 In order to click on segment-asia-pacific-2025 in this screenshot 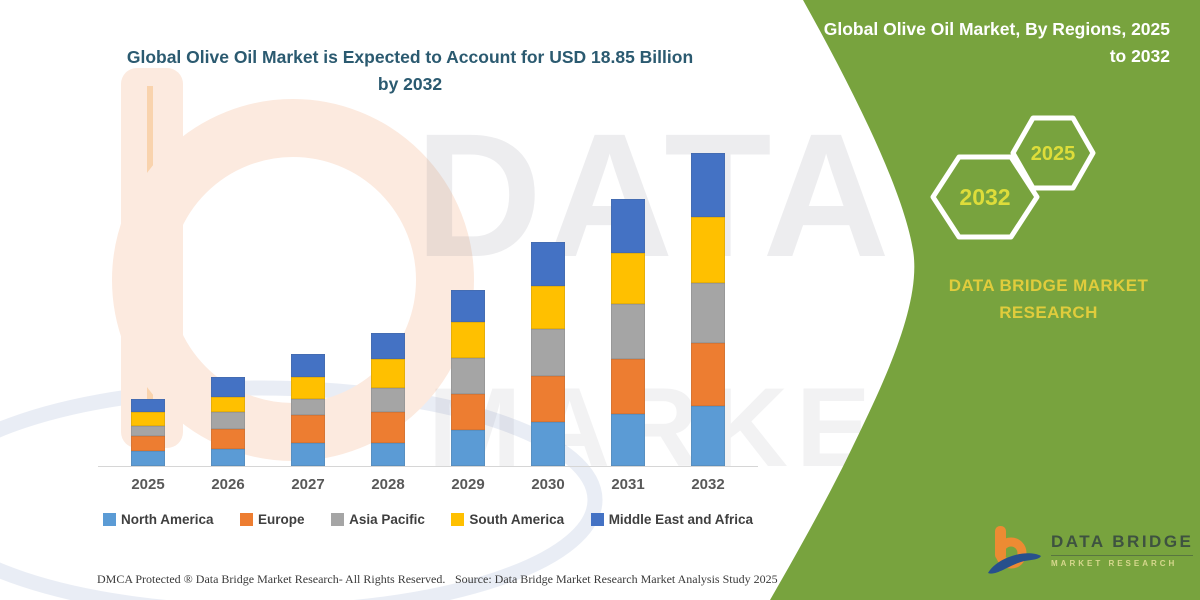, I will do `click(148, 430)`.